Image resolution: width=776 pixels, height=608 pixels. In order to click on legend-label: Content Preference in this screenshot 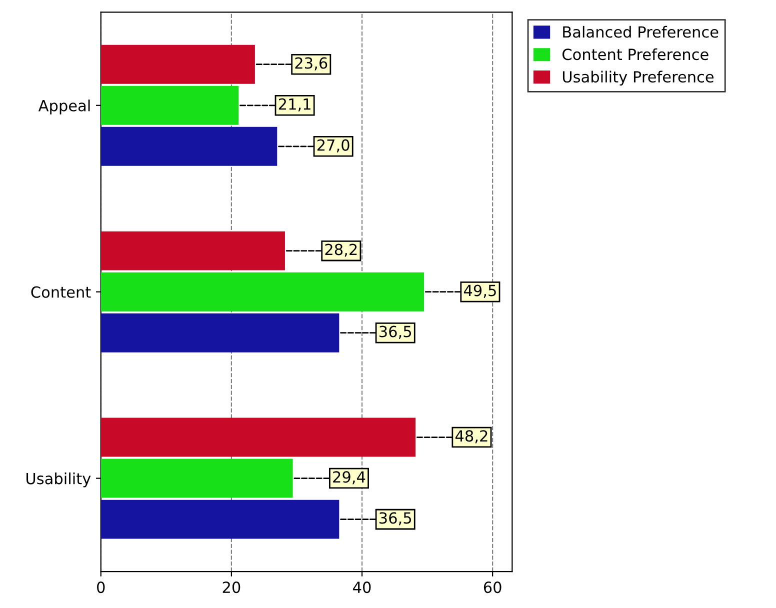, I will do `click(635, 54)`.